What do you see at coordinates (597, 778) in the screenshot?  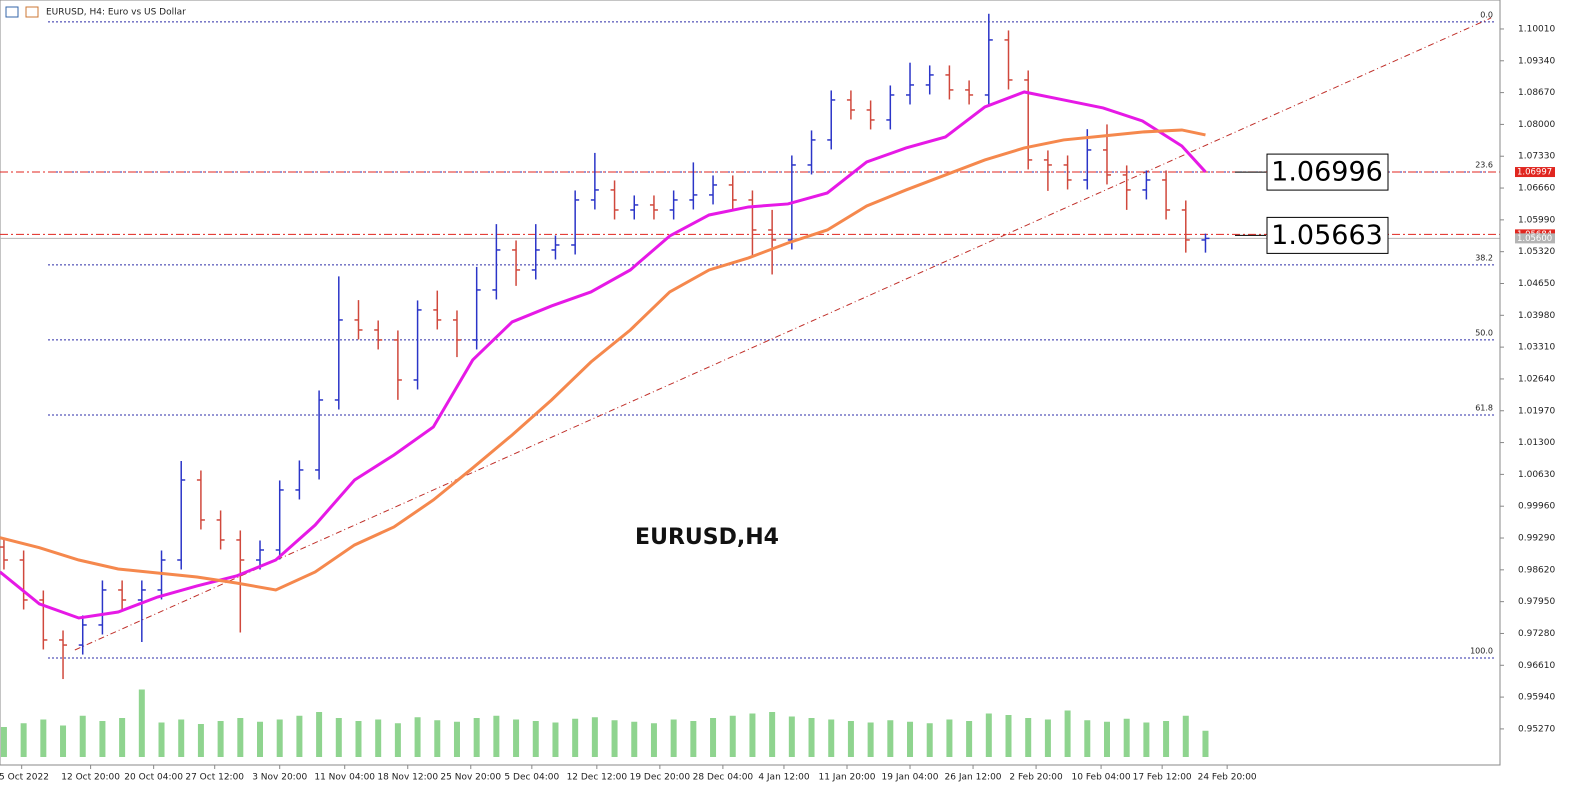 I see `x-tick-label: 12 Dec 12:00` at bounding box center [597, 778].